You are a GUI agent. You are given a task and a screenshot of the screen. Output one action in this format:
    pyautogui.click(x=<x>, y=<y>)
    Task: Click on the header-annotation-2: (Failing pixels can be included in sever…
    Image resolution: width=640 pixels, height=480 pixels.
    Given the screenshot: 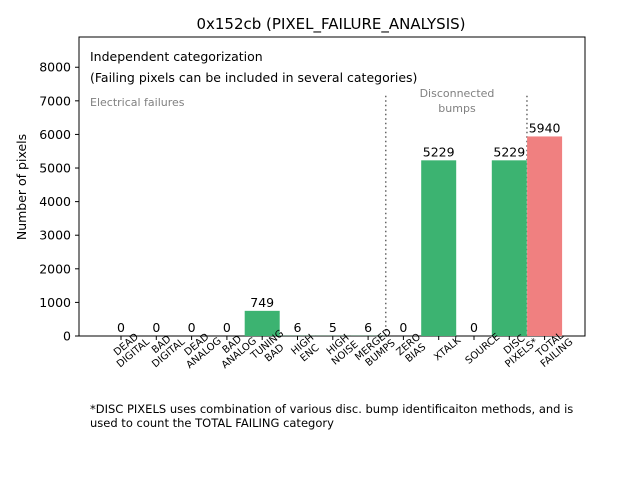 What is the action you would take?
    pyautogui.click(x=253, y=77)
    